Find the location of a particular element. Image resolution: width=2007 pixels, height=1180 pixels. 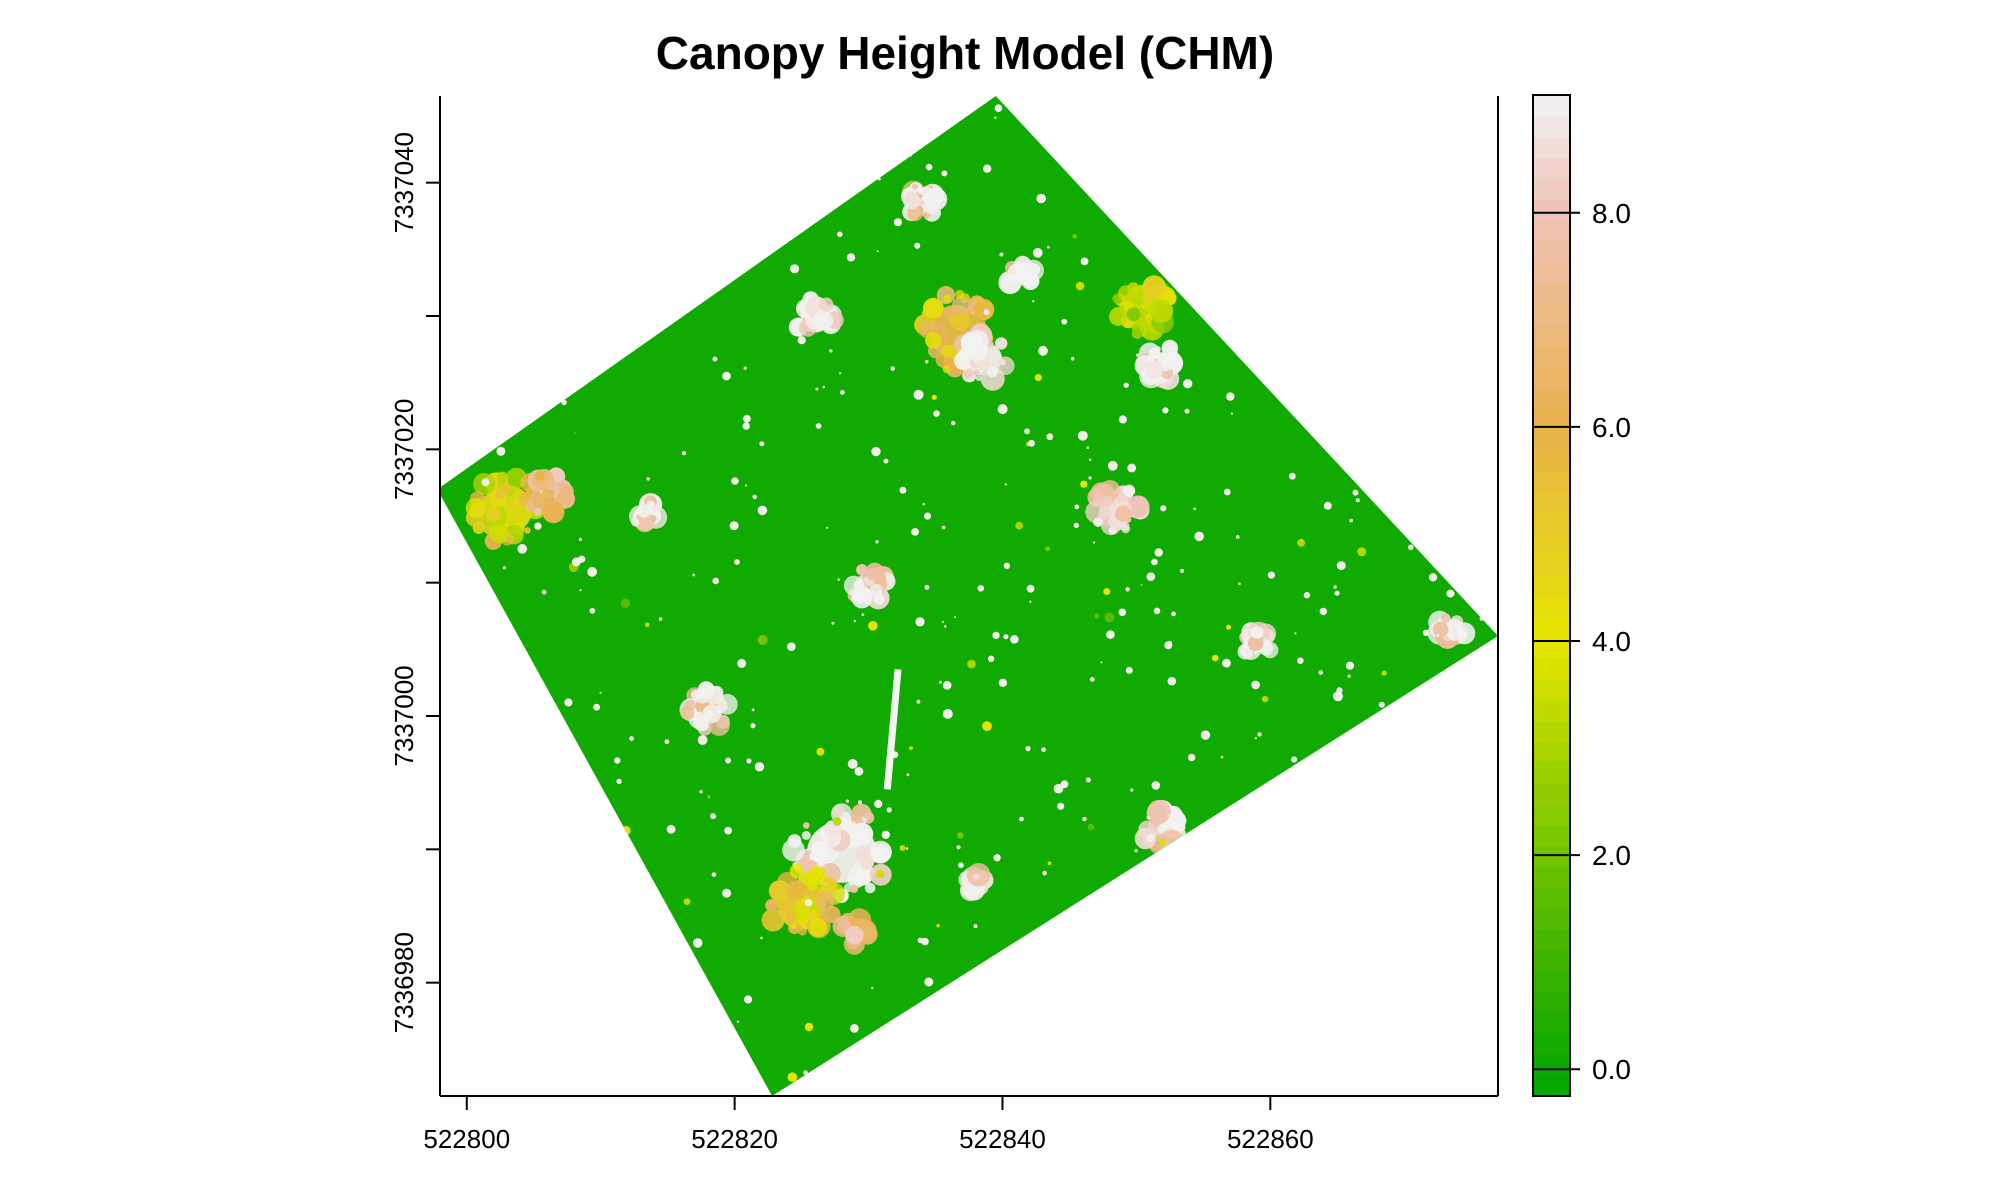

x-tick-label: 522820 is located at coordinates (734, 1139).